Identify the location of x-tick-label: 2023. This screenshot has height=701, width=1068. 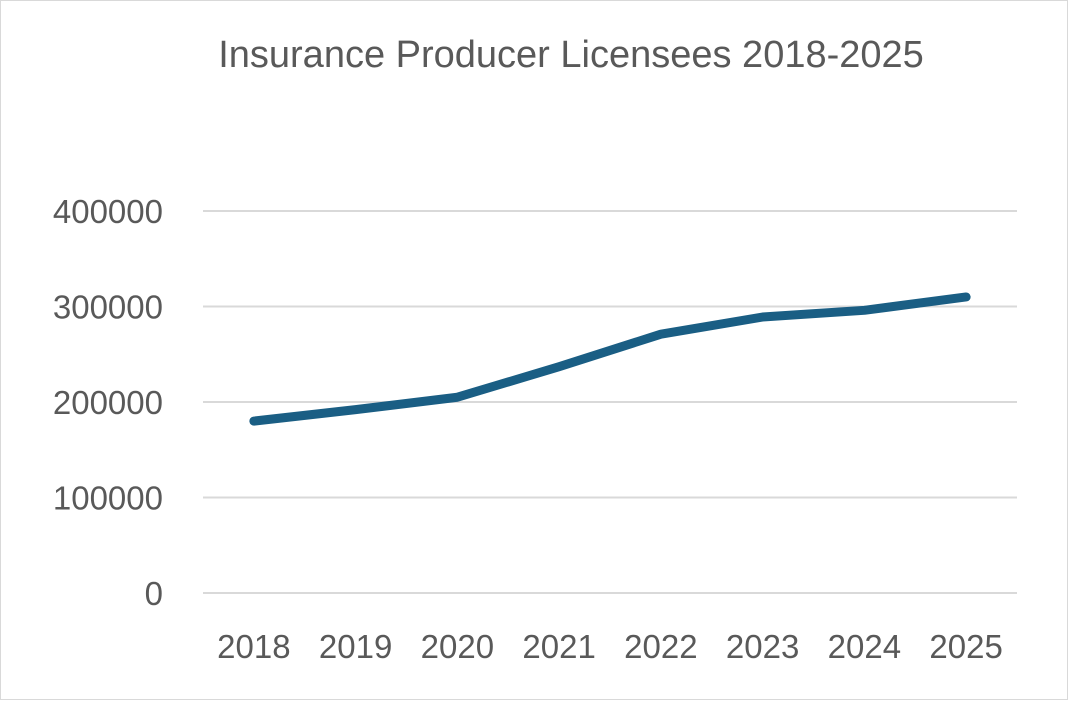
(762, 646).